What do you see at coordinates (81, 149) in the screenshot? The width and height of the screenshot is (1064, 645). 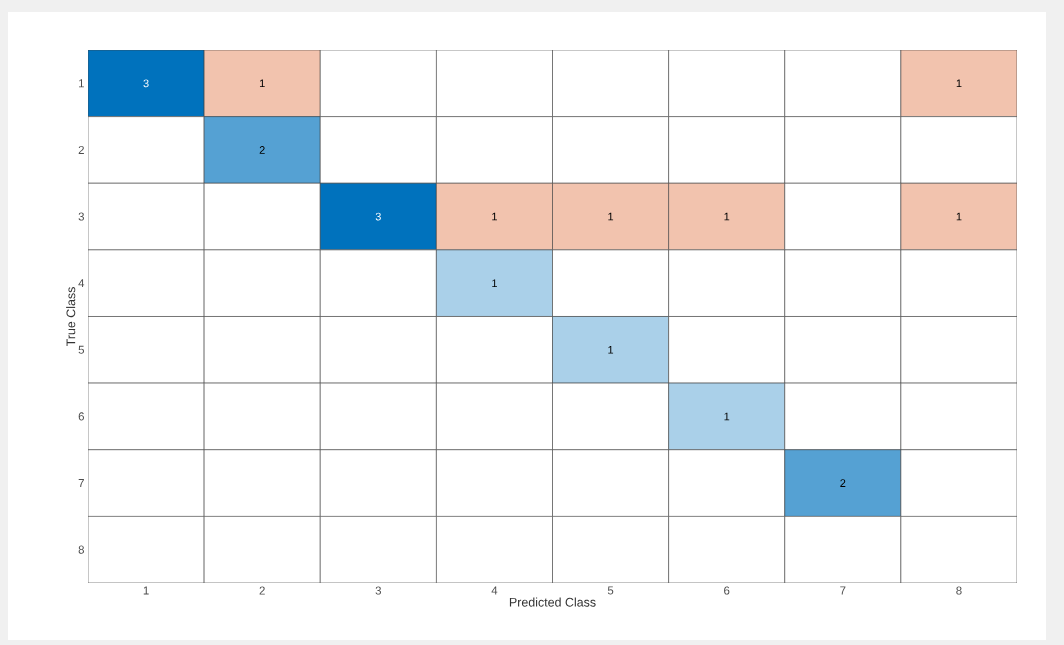 I see `y-tick-label: 2` at bounding box center [81, 149].